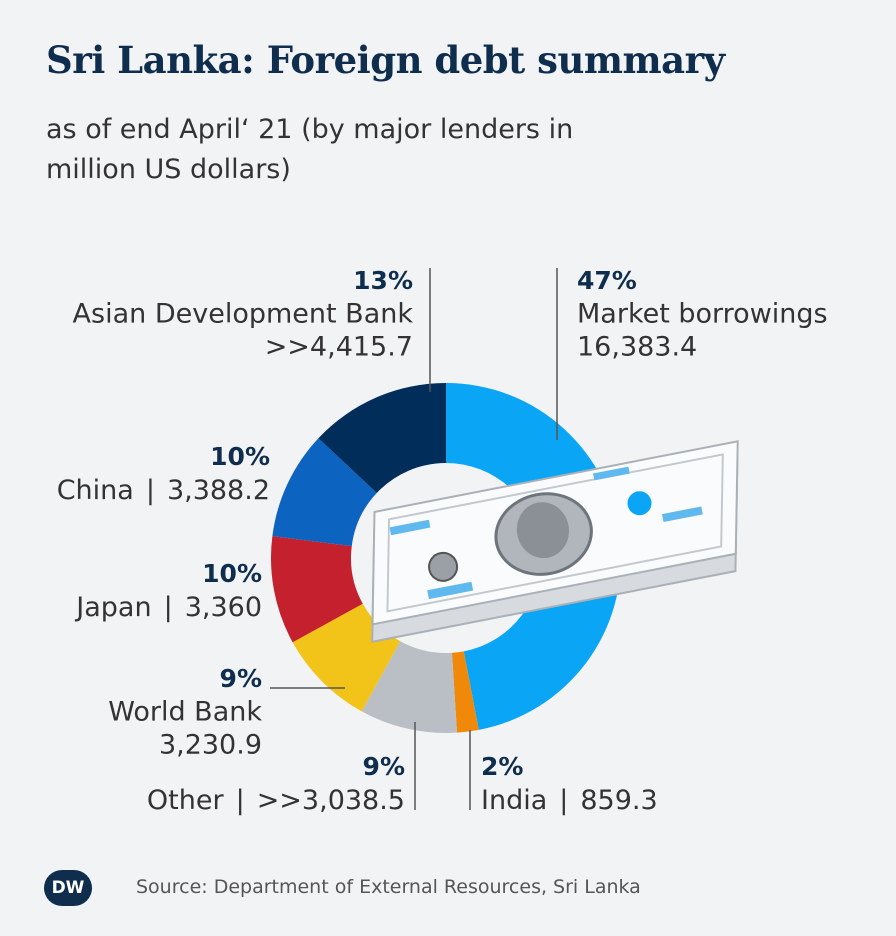 Image resolution: width=896 pixels, height=936 pixels. What do you see at coordinates (637, 347) in the screenshot?
I see `amount-label: 16,383.4` at bounding box center [637, 347].